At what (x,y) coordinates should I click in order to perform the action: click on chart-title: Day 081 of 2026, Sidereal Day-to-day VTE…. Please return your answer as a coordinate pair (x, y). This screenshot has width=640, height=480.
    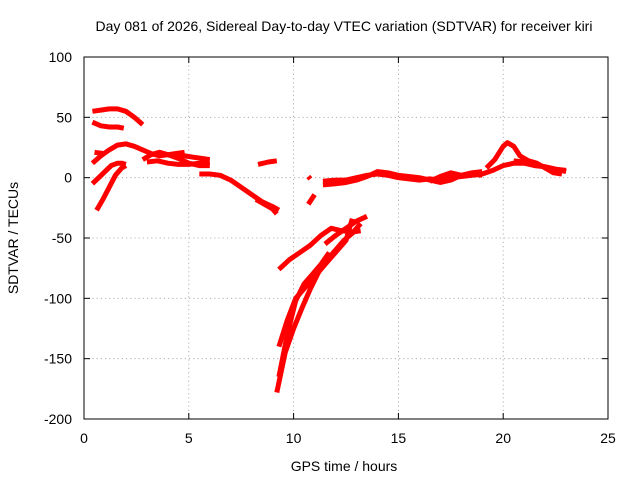
    Looking at the image, I should click on (344, 26).